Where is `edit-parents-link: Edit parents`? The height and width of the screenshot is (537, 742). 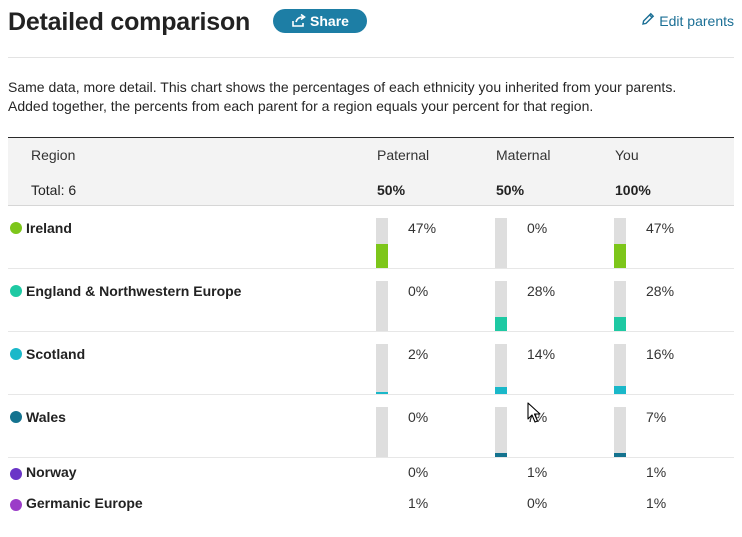 edit-parents-link: Edit parents is located at coordinates (687, 20).